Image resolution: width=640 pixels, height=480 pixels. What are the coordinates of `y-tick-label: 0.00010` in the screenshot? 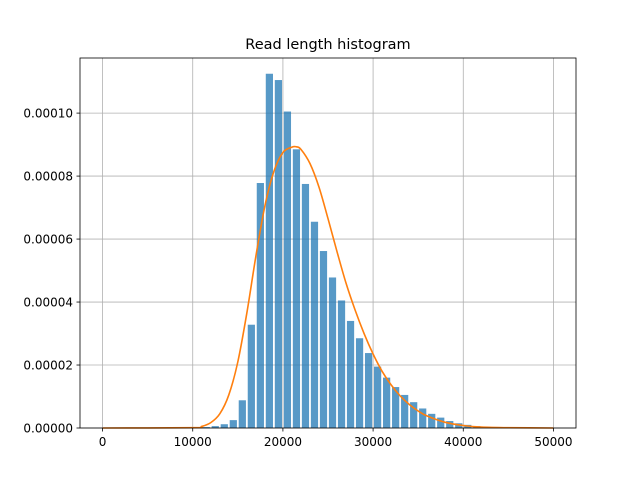 It's located at (48, 113).